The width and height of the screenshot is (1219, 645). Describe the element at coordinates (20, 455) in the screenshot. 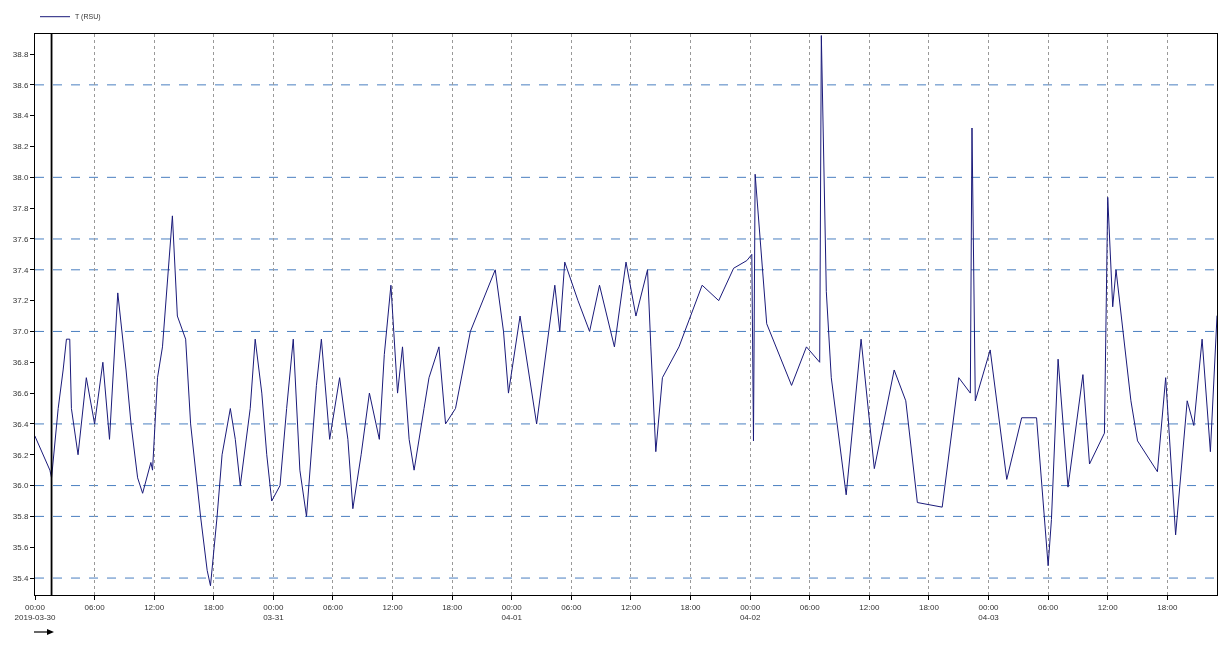

I see `y-tick-label: 36.2` at that location.